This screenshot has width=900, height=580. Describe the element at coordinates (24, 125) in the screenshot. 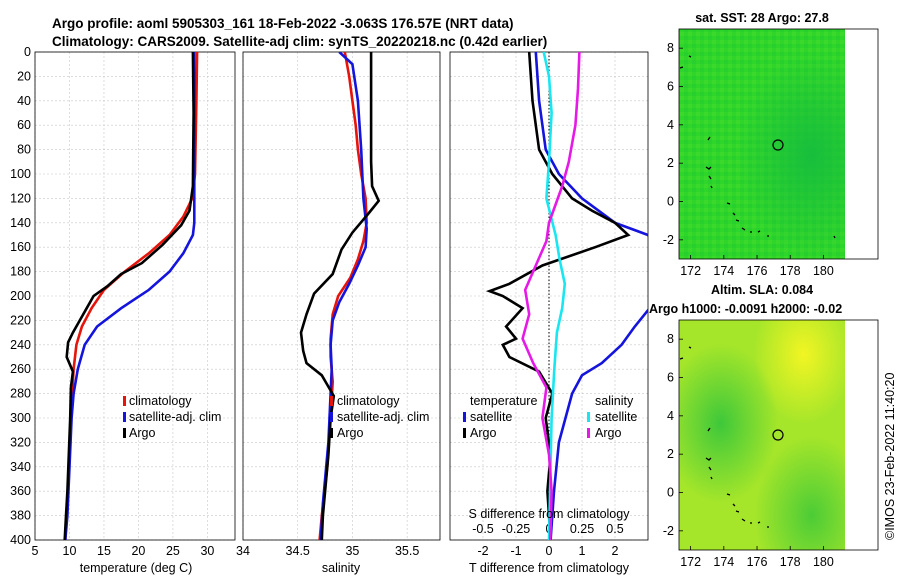

I see `depth-tick-label: 60` at that location.